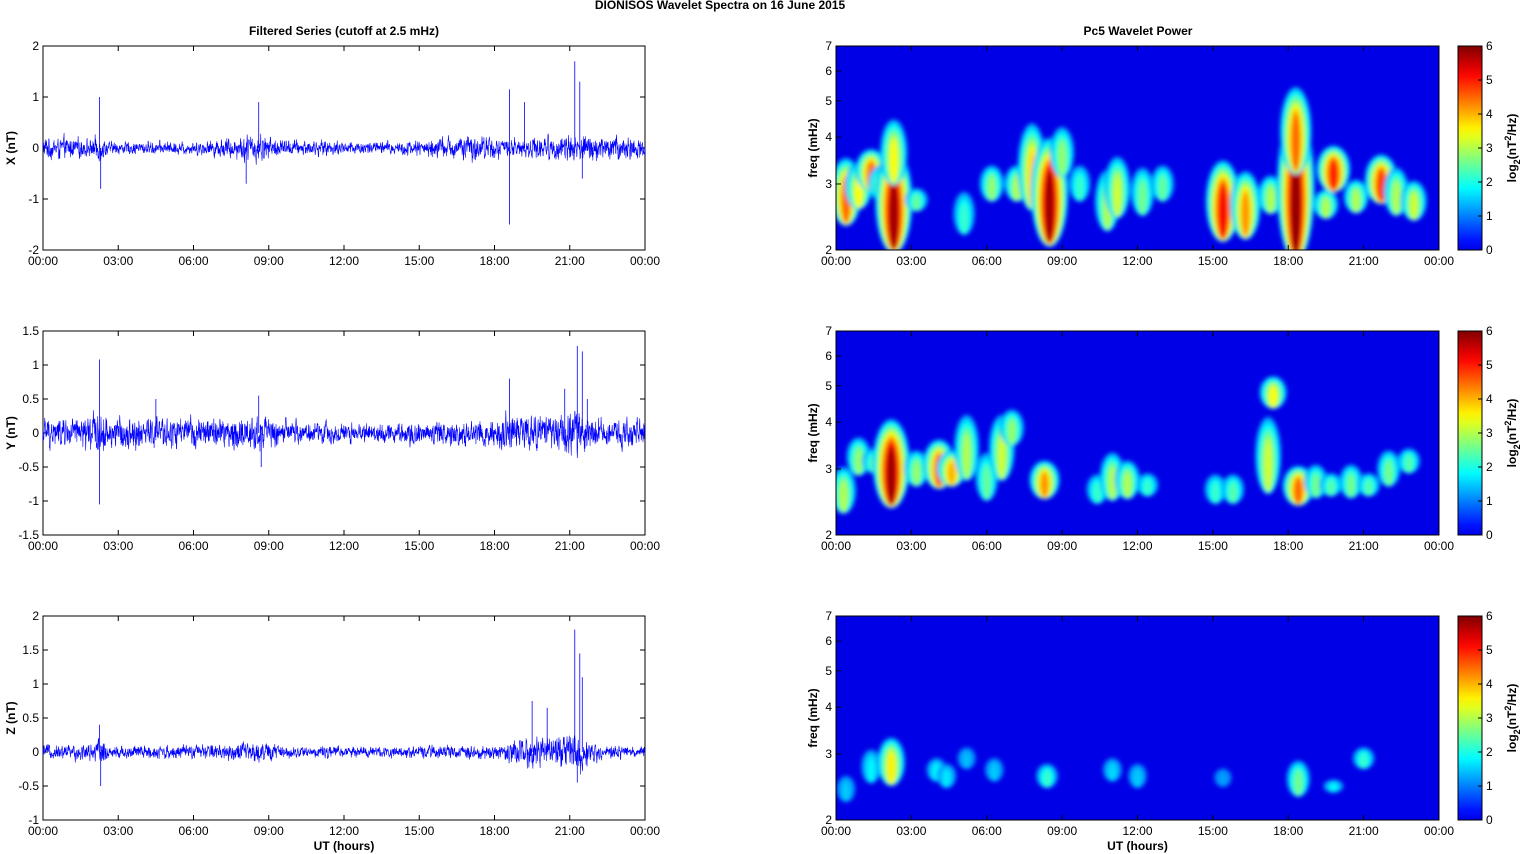  What do you see at coordinates (828, 386) in the screenshot?
I see `spectrum-y-ytick-label: 5` at bounding box center [828, 386].